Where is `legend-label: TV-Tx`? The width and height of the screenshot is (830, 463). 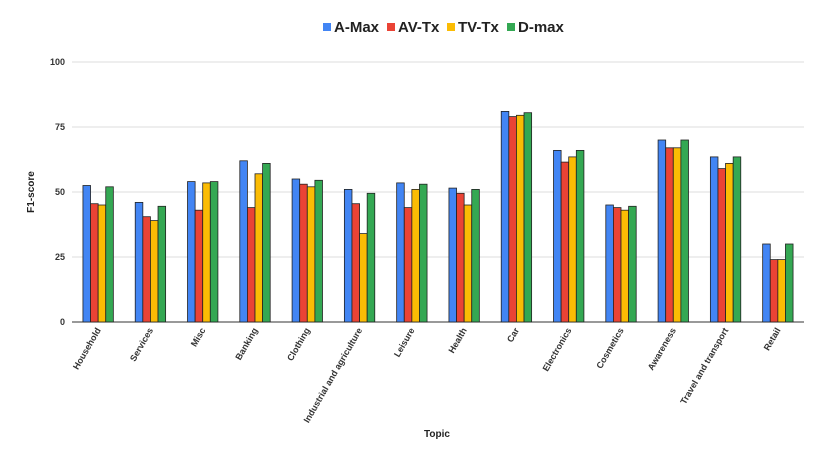
legend-label: TV-Tx is located at coordinates (478, 27).